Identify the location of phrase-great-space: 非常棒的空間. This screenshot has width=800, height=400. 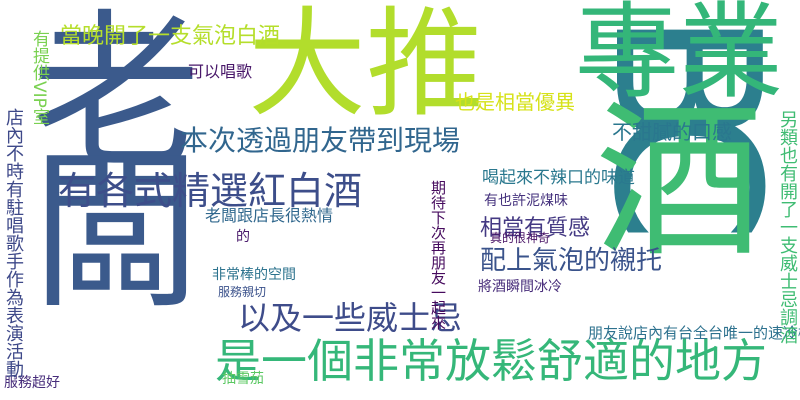
(254, 275).